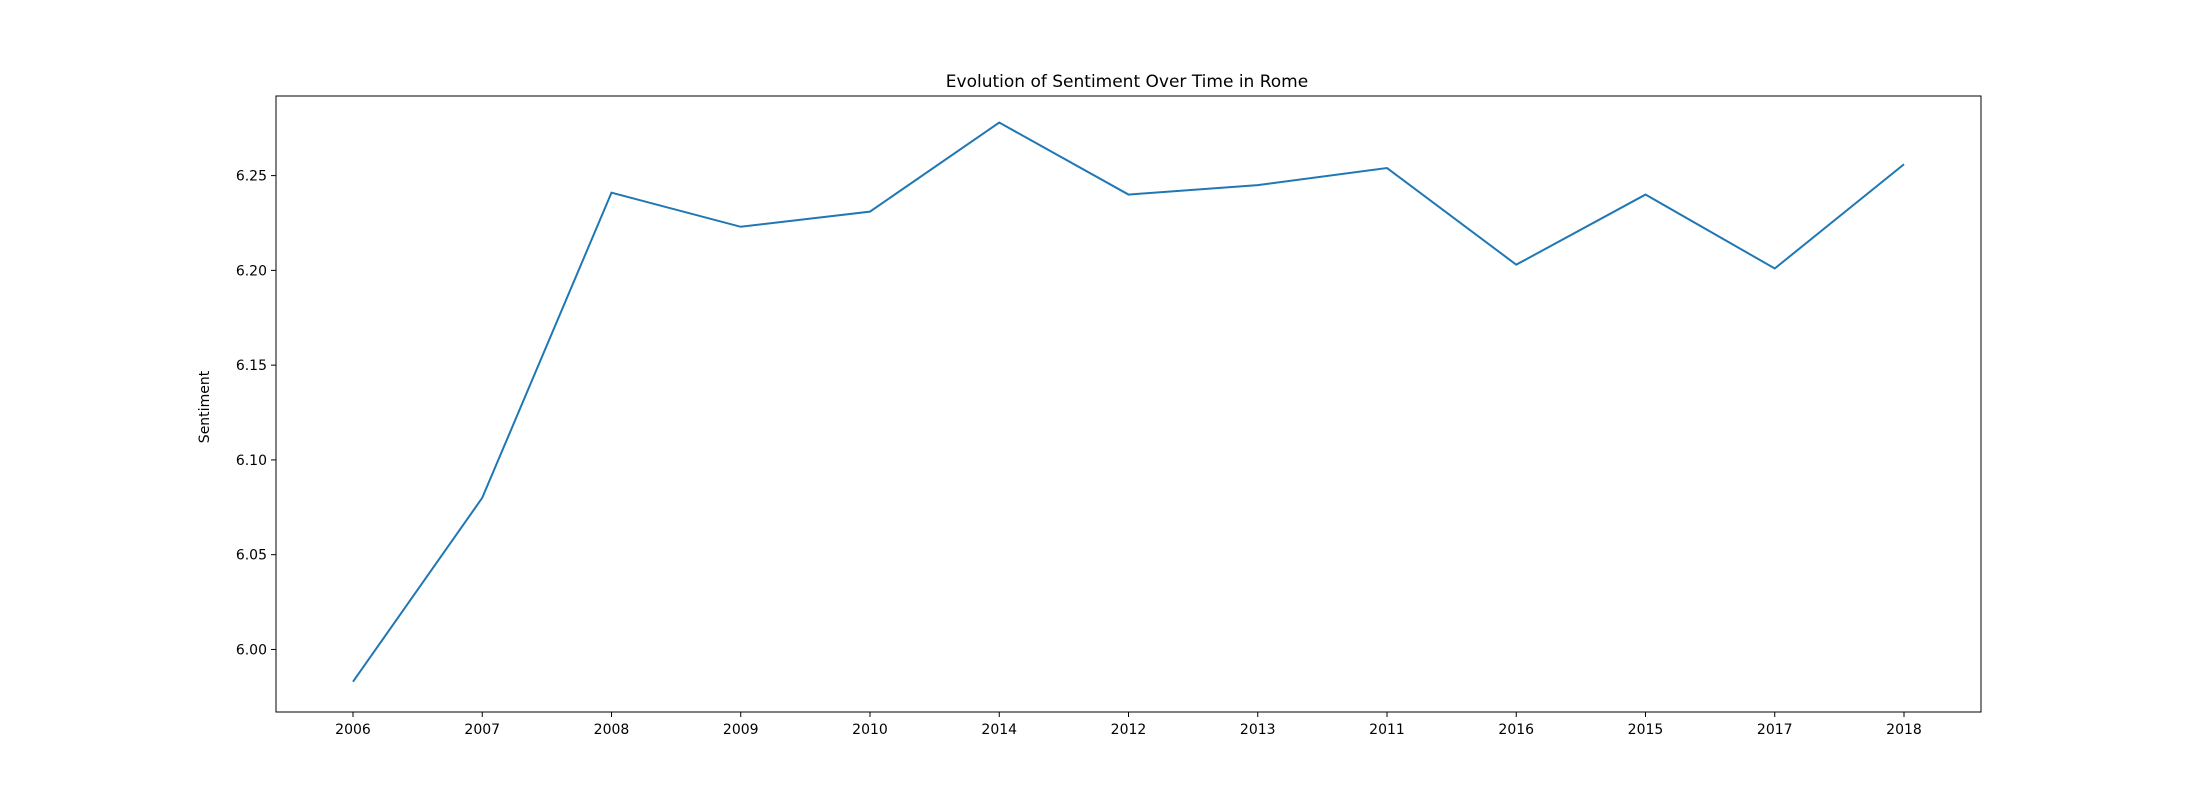 The image size is (2200, 800). I want to click on x-tick-label: 2007, so click(482, 730).